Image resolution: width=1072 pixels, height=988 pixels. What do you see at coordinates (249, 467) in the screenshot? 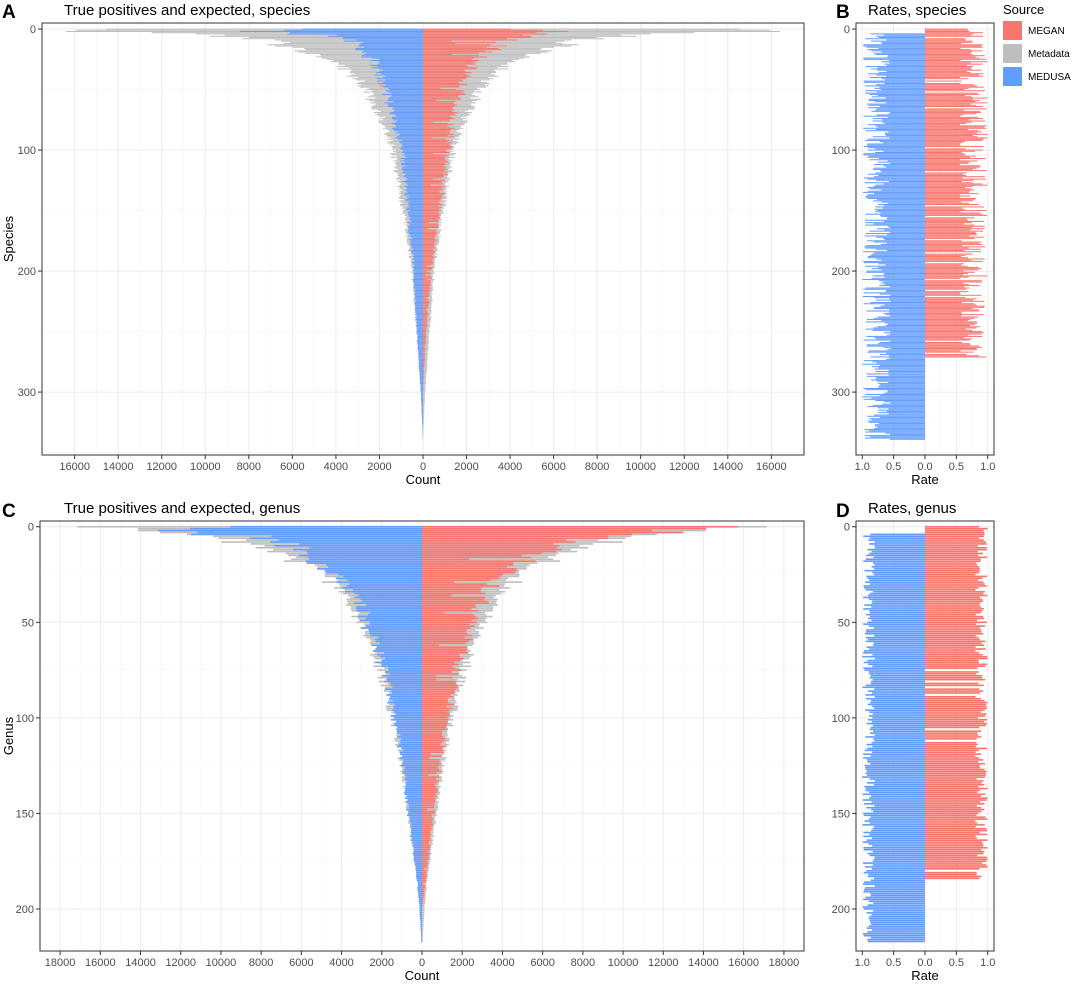
I see `x-tick-label: 8000` at bounding box center [249, 467].